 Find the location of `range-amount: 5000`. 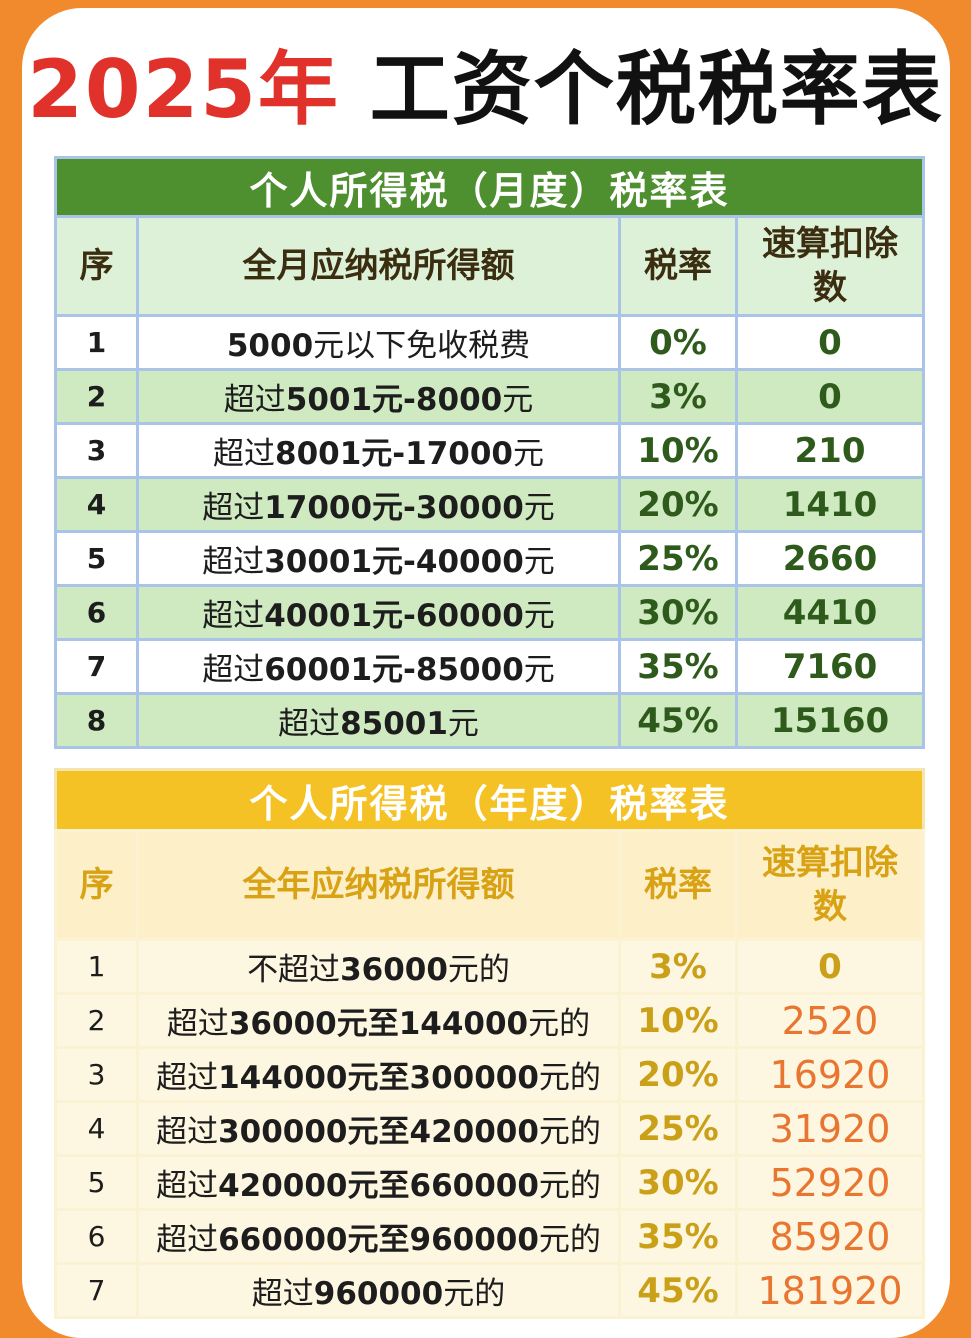

range-amount: 5000 is located at coordinates (270, 346).